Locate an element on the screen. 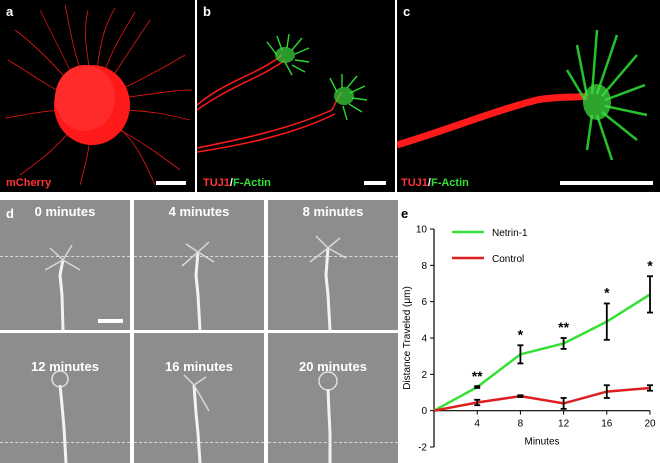 The width and height of the screenshot is (660, 463). panel-a-scale-bar is located at coordinates (171, 183).